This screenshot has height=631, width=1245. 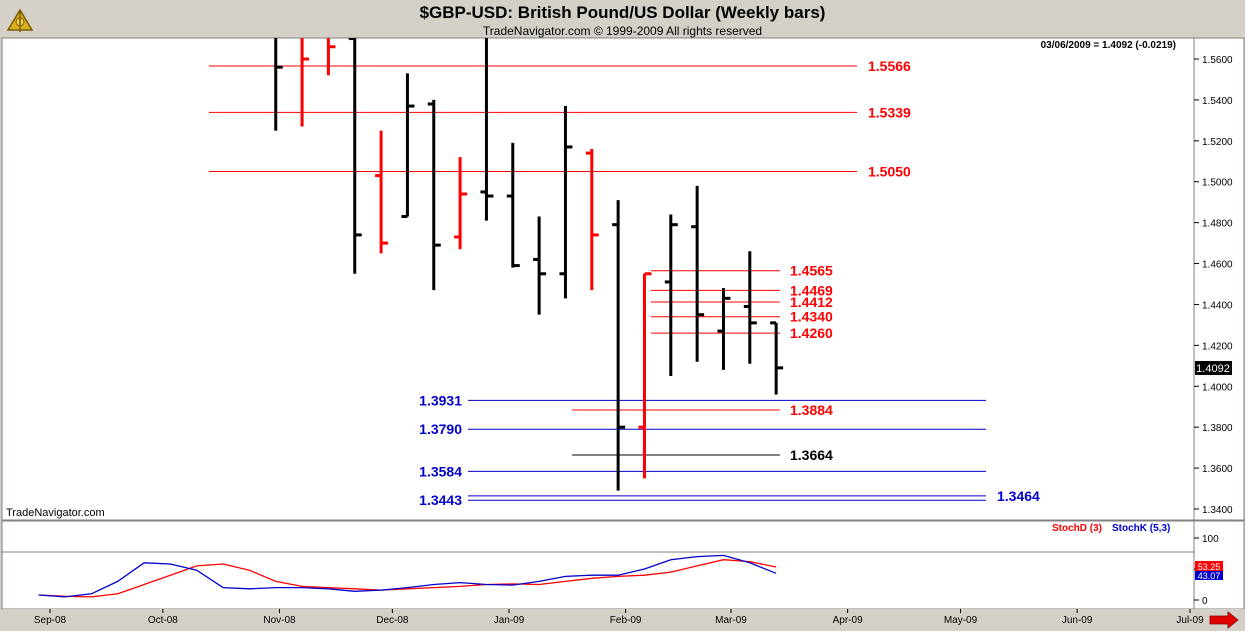 I want to click on arrow-right-icon, so click(x=1224, y=620).